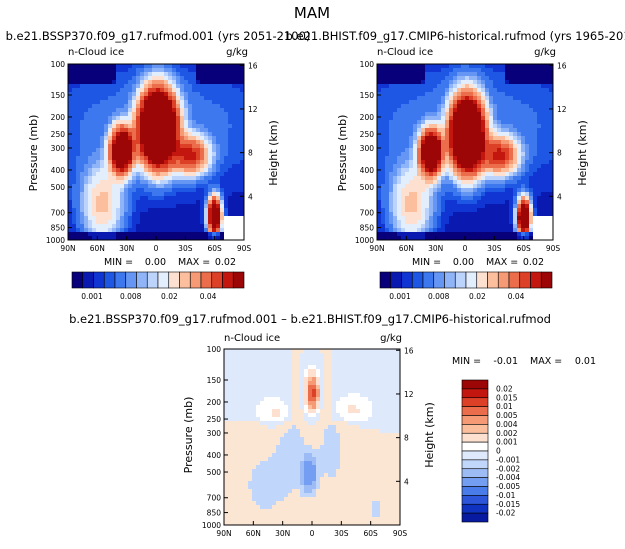  I want to click on colorbar-swatch, so click(385, 280).